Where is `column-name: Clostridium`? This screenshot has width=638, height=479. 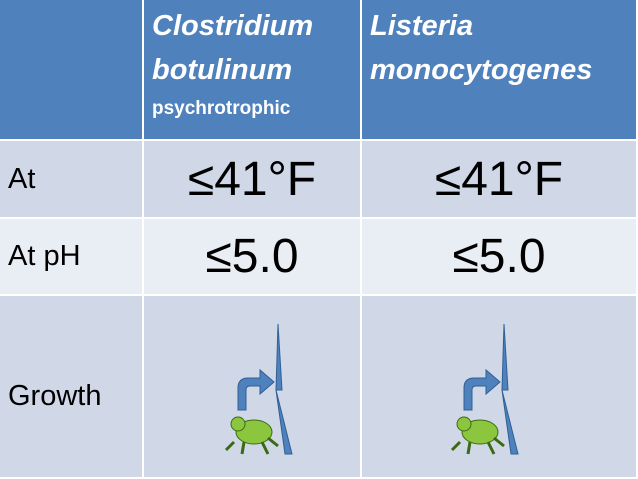 column-name: Clostridium is located at coordinates (233, 26).